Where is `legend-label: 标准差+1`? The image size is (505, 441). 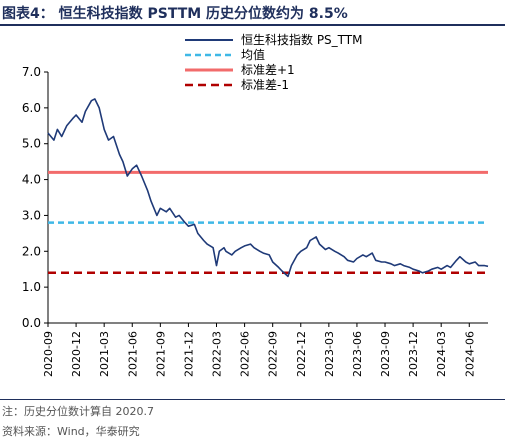 legend-label: 标准差+1 is located at coordinates (268, 70).